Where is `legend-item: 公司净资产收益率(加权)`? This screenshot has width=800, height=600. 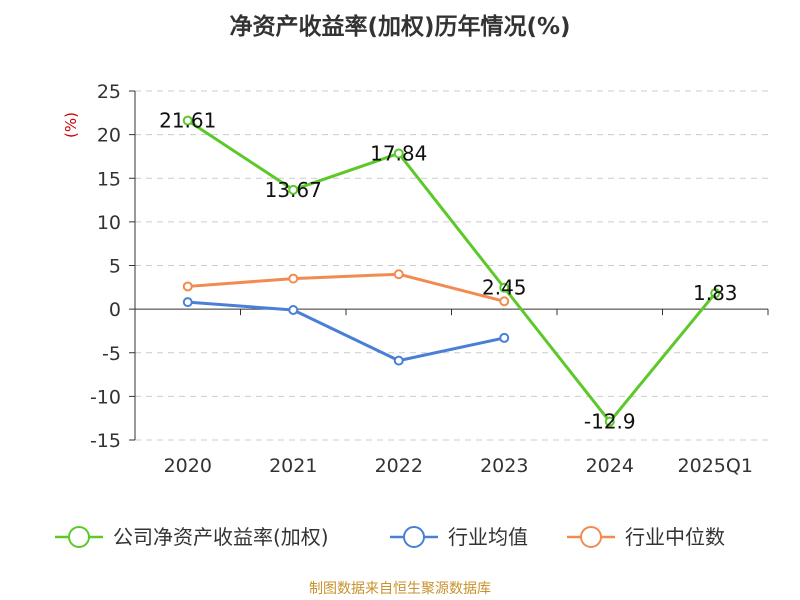 legend-item: 公司净资产收益率(加权) is located at coordinates (192, 537).